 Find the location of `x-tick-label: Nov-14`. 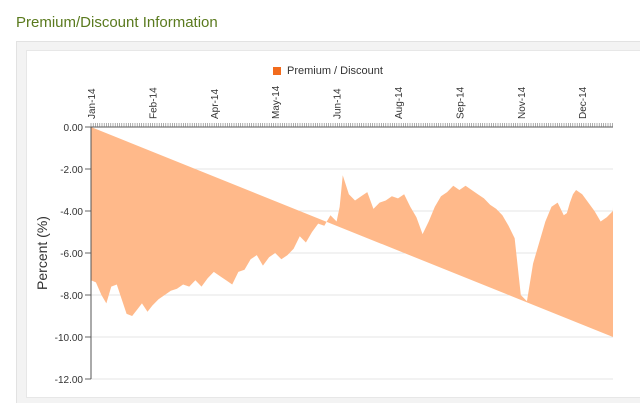

x-tick-label: Nov-14 is located at coordinates (522, 102).